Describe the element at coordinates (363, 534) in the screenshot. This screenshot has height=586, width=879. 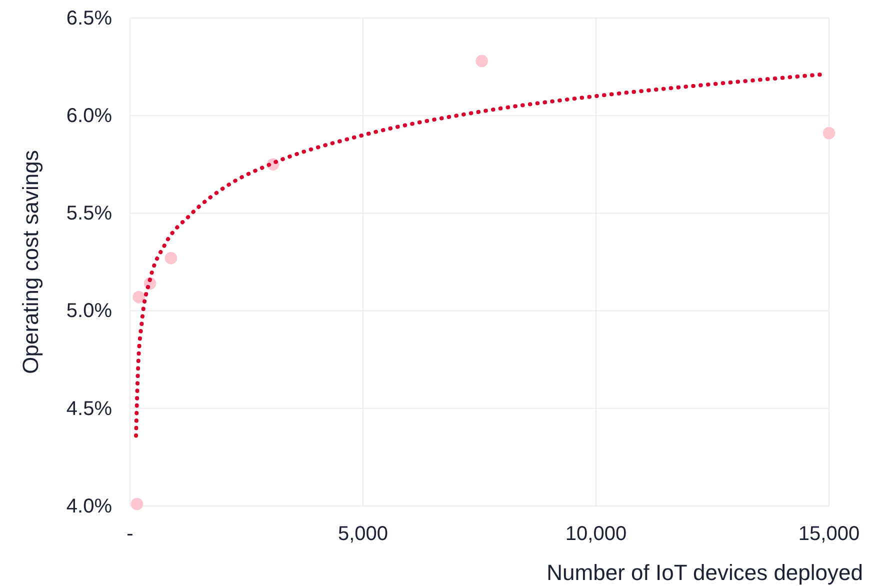
I see `x-tick-label: 5,000` at that location.